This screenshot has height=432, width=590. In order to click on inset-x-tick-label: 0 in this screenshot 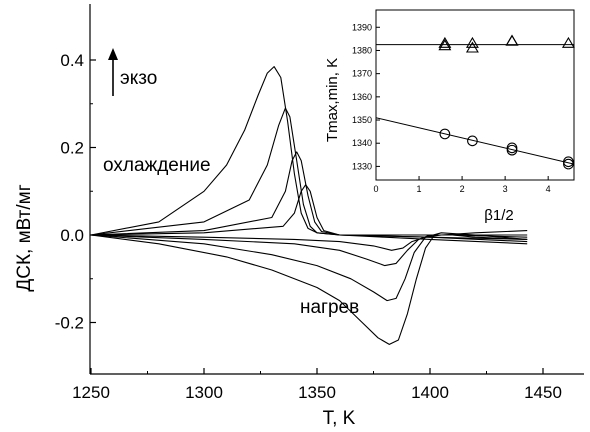, I will do `click(375, 189)`.